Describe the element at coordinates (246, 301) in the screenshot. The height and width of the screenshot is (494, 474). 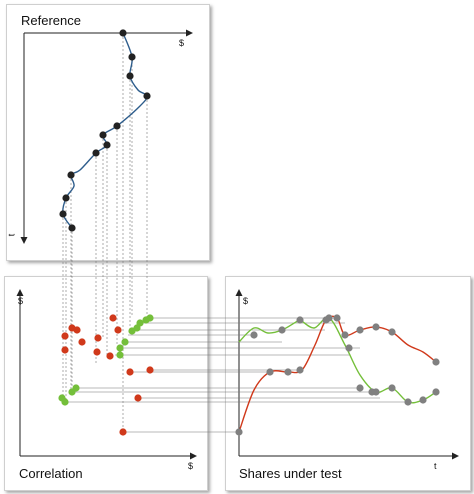
I see `shares-y-axis-label: $` at that location.